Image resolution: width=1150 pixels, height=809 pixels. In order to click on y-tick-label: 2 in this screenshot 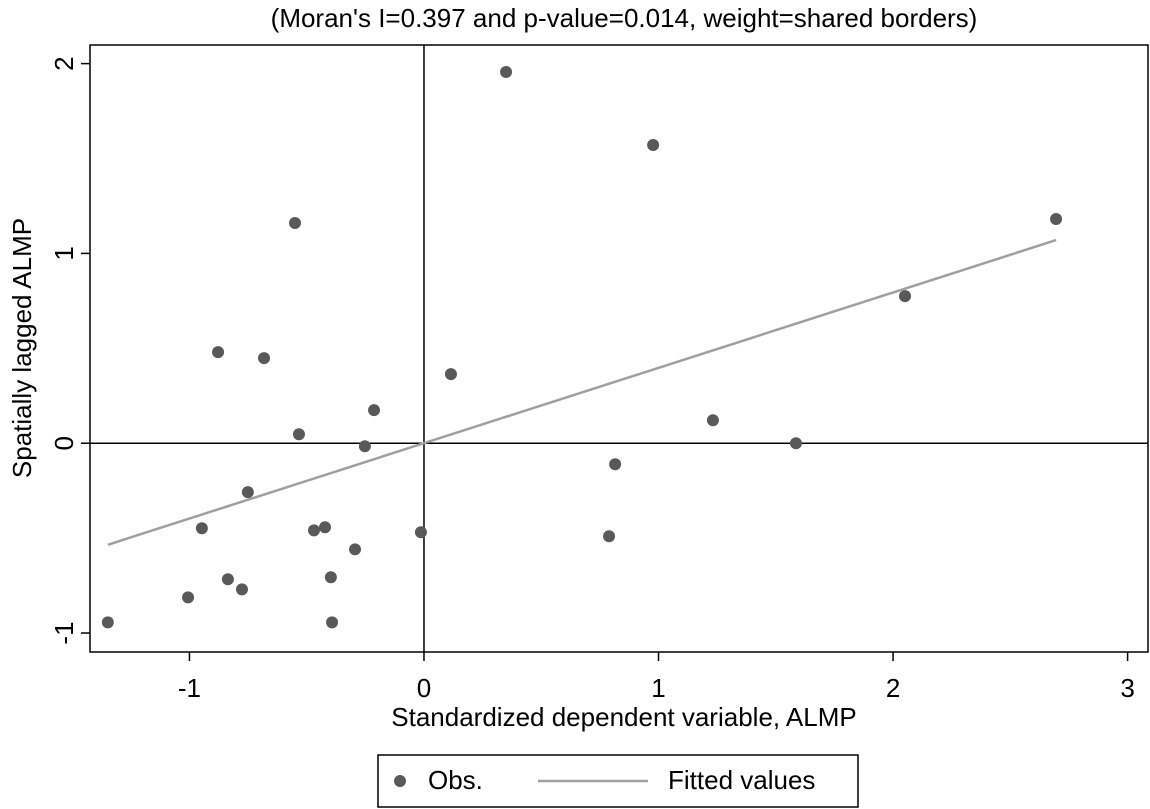, I will do `click(64, 63)`.